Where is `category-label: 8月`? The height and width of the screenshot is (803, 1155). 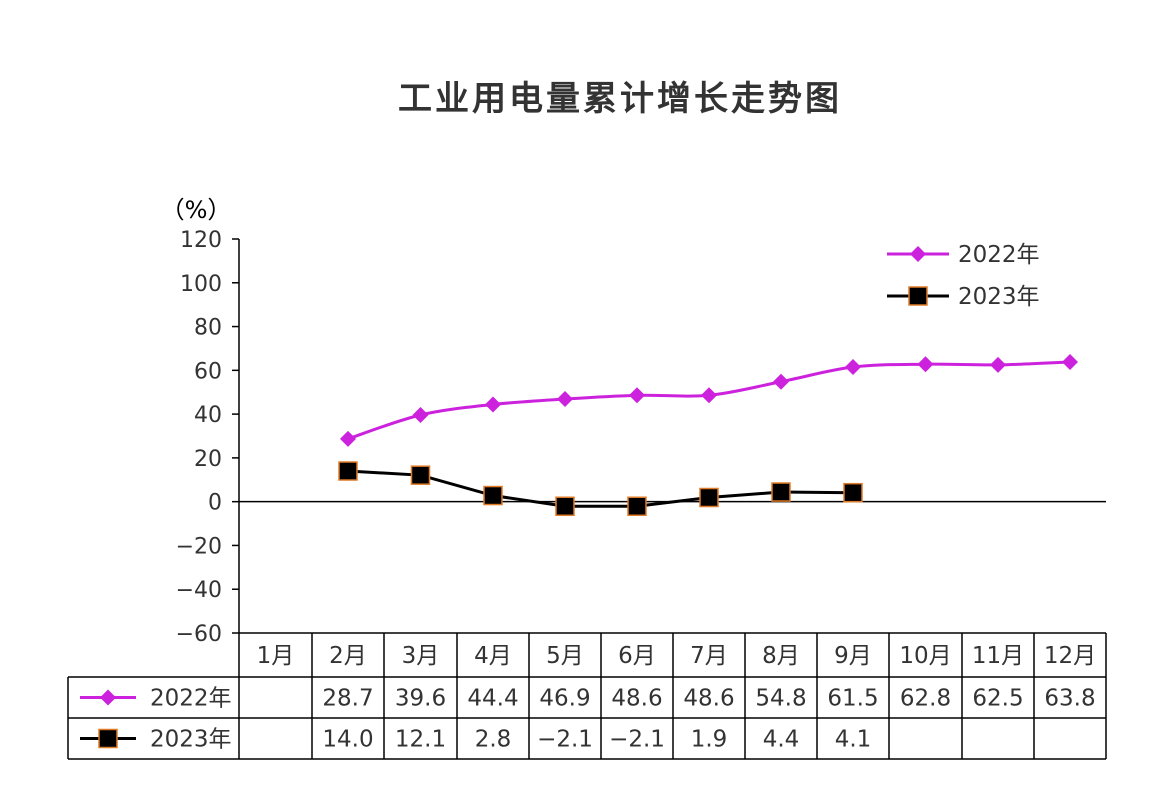
category-label: 8月 is located at coordinates (781, 656).